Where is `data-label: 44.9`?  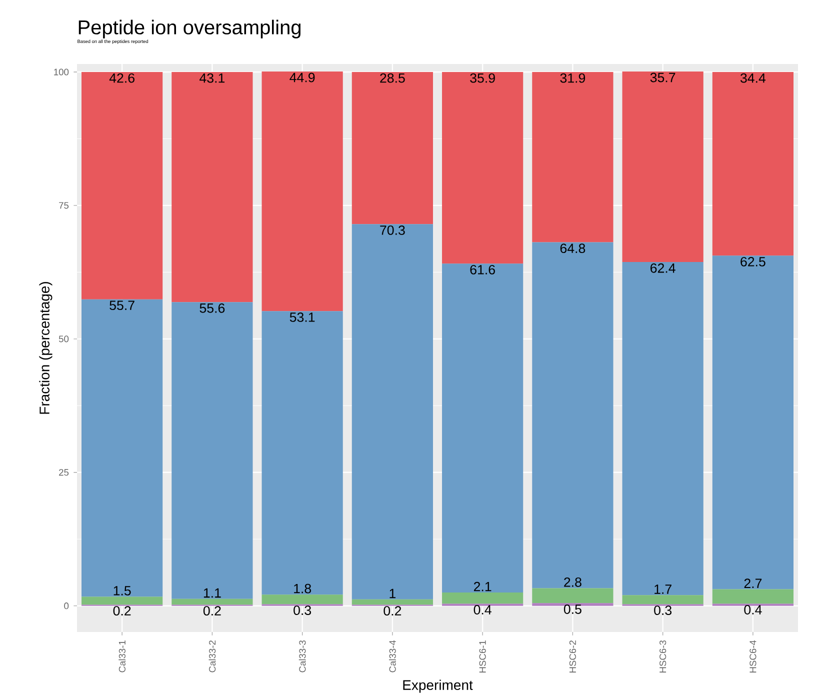
data-label: 44.9 is located at coordinates (302, 77).